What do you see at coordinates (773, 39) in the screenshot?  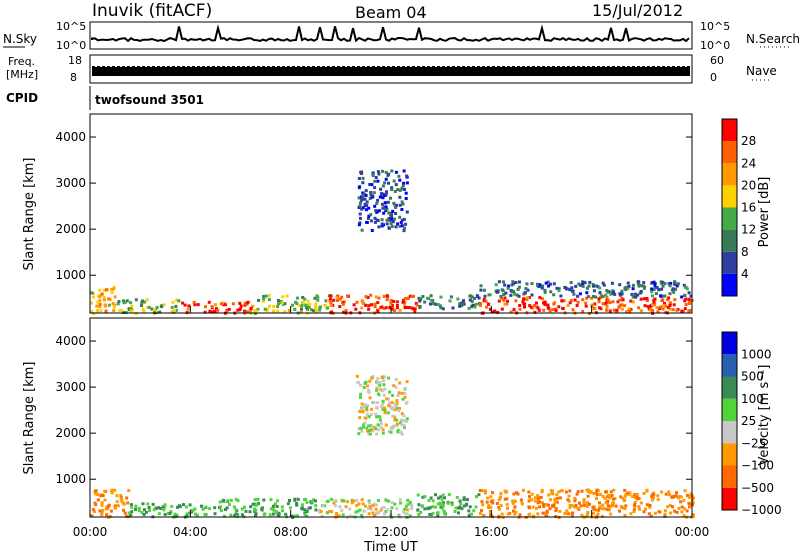 I see `nsearch-label: N.Search` at bounding box center [773, 39].